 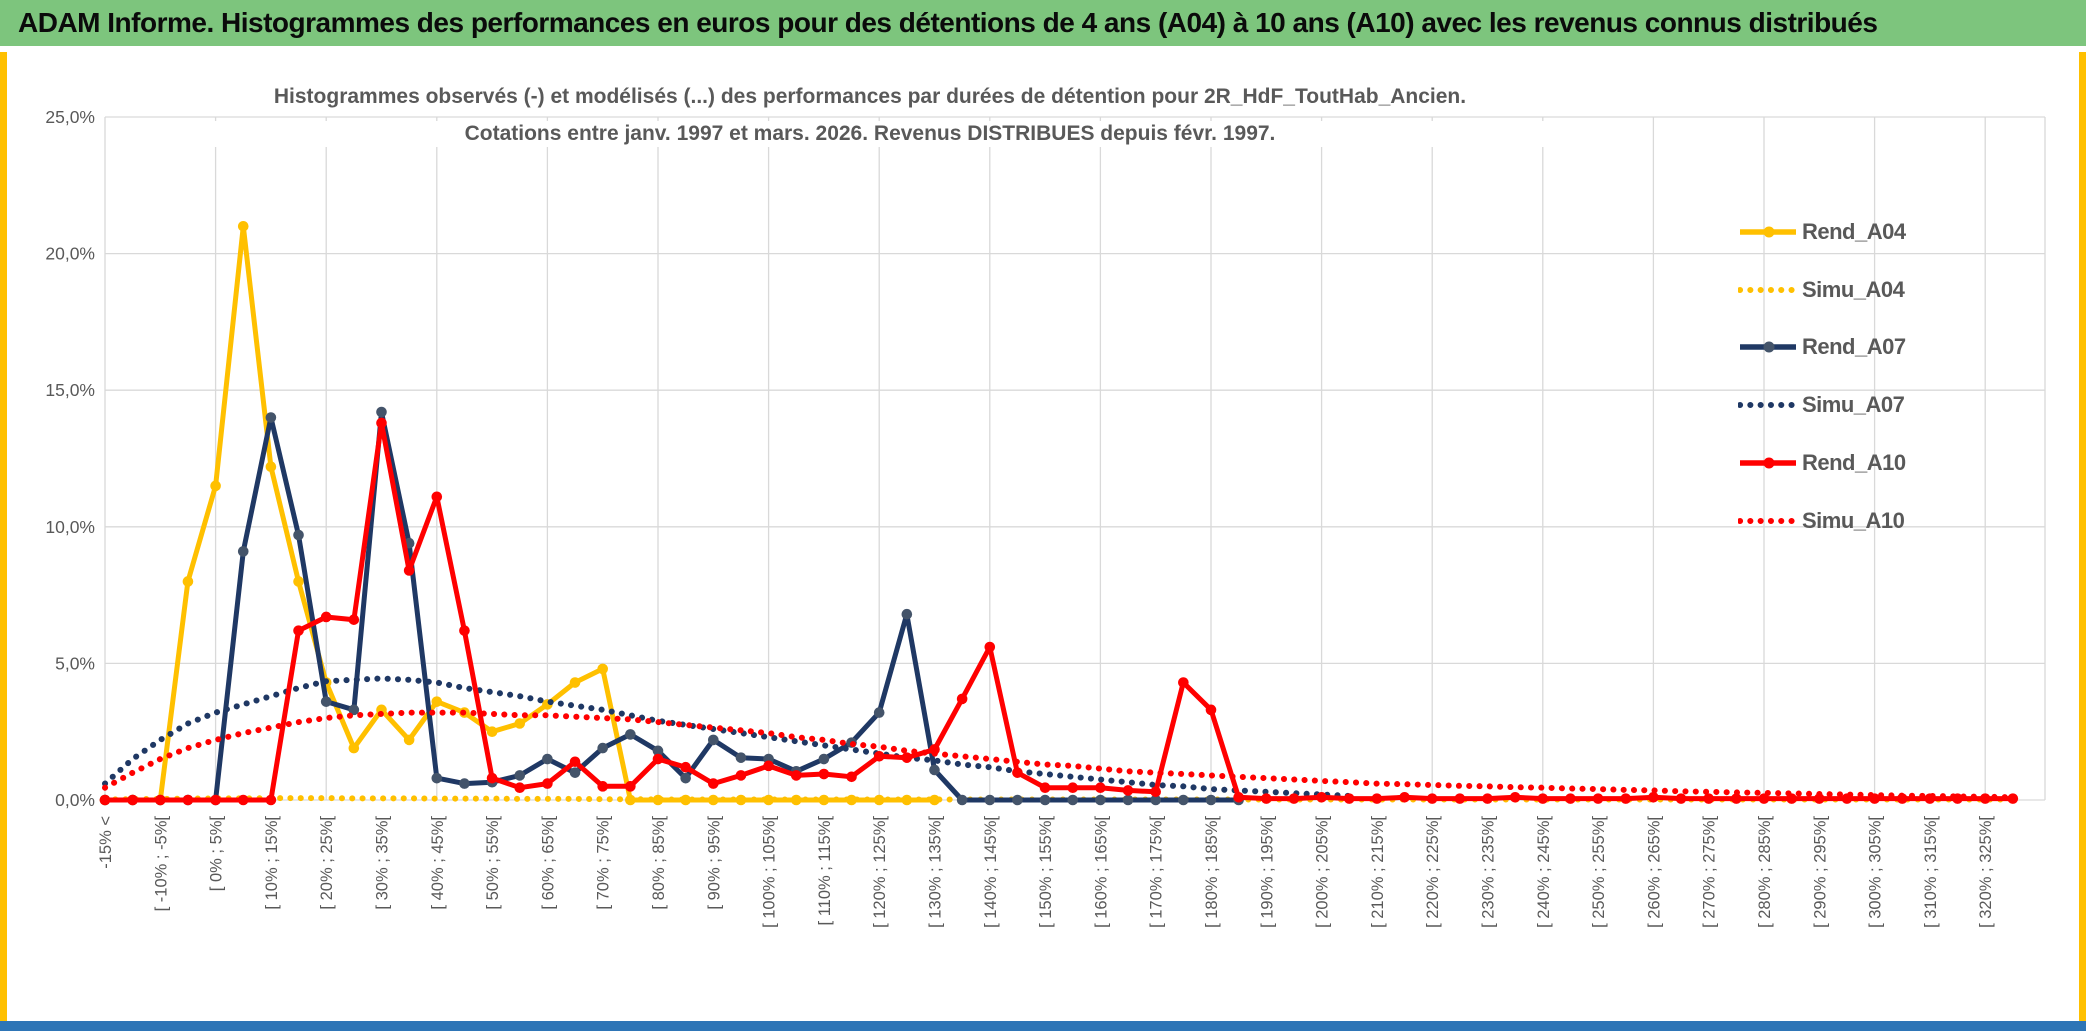 I want to click on legend-item-simu-a04: Simu_A04, so click(x=1821, y=290).